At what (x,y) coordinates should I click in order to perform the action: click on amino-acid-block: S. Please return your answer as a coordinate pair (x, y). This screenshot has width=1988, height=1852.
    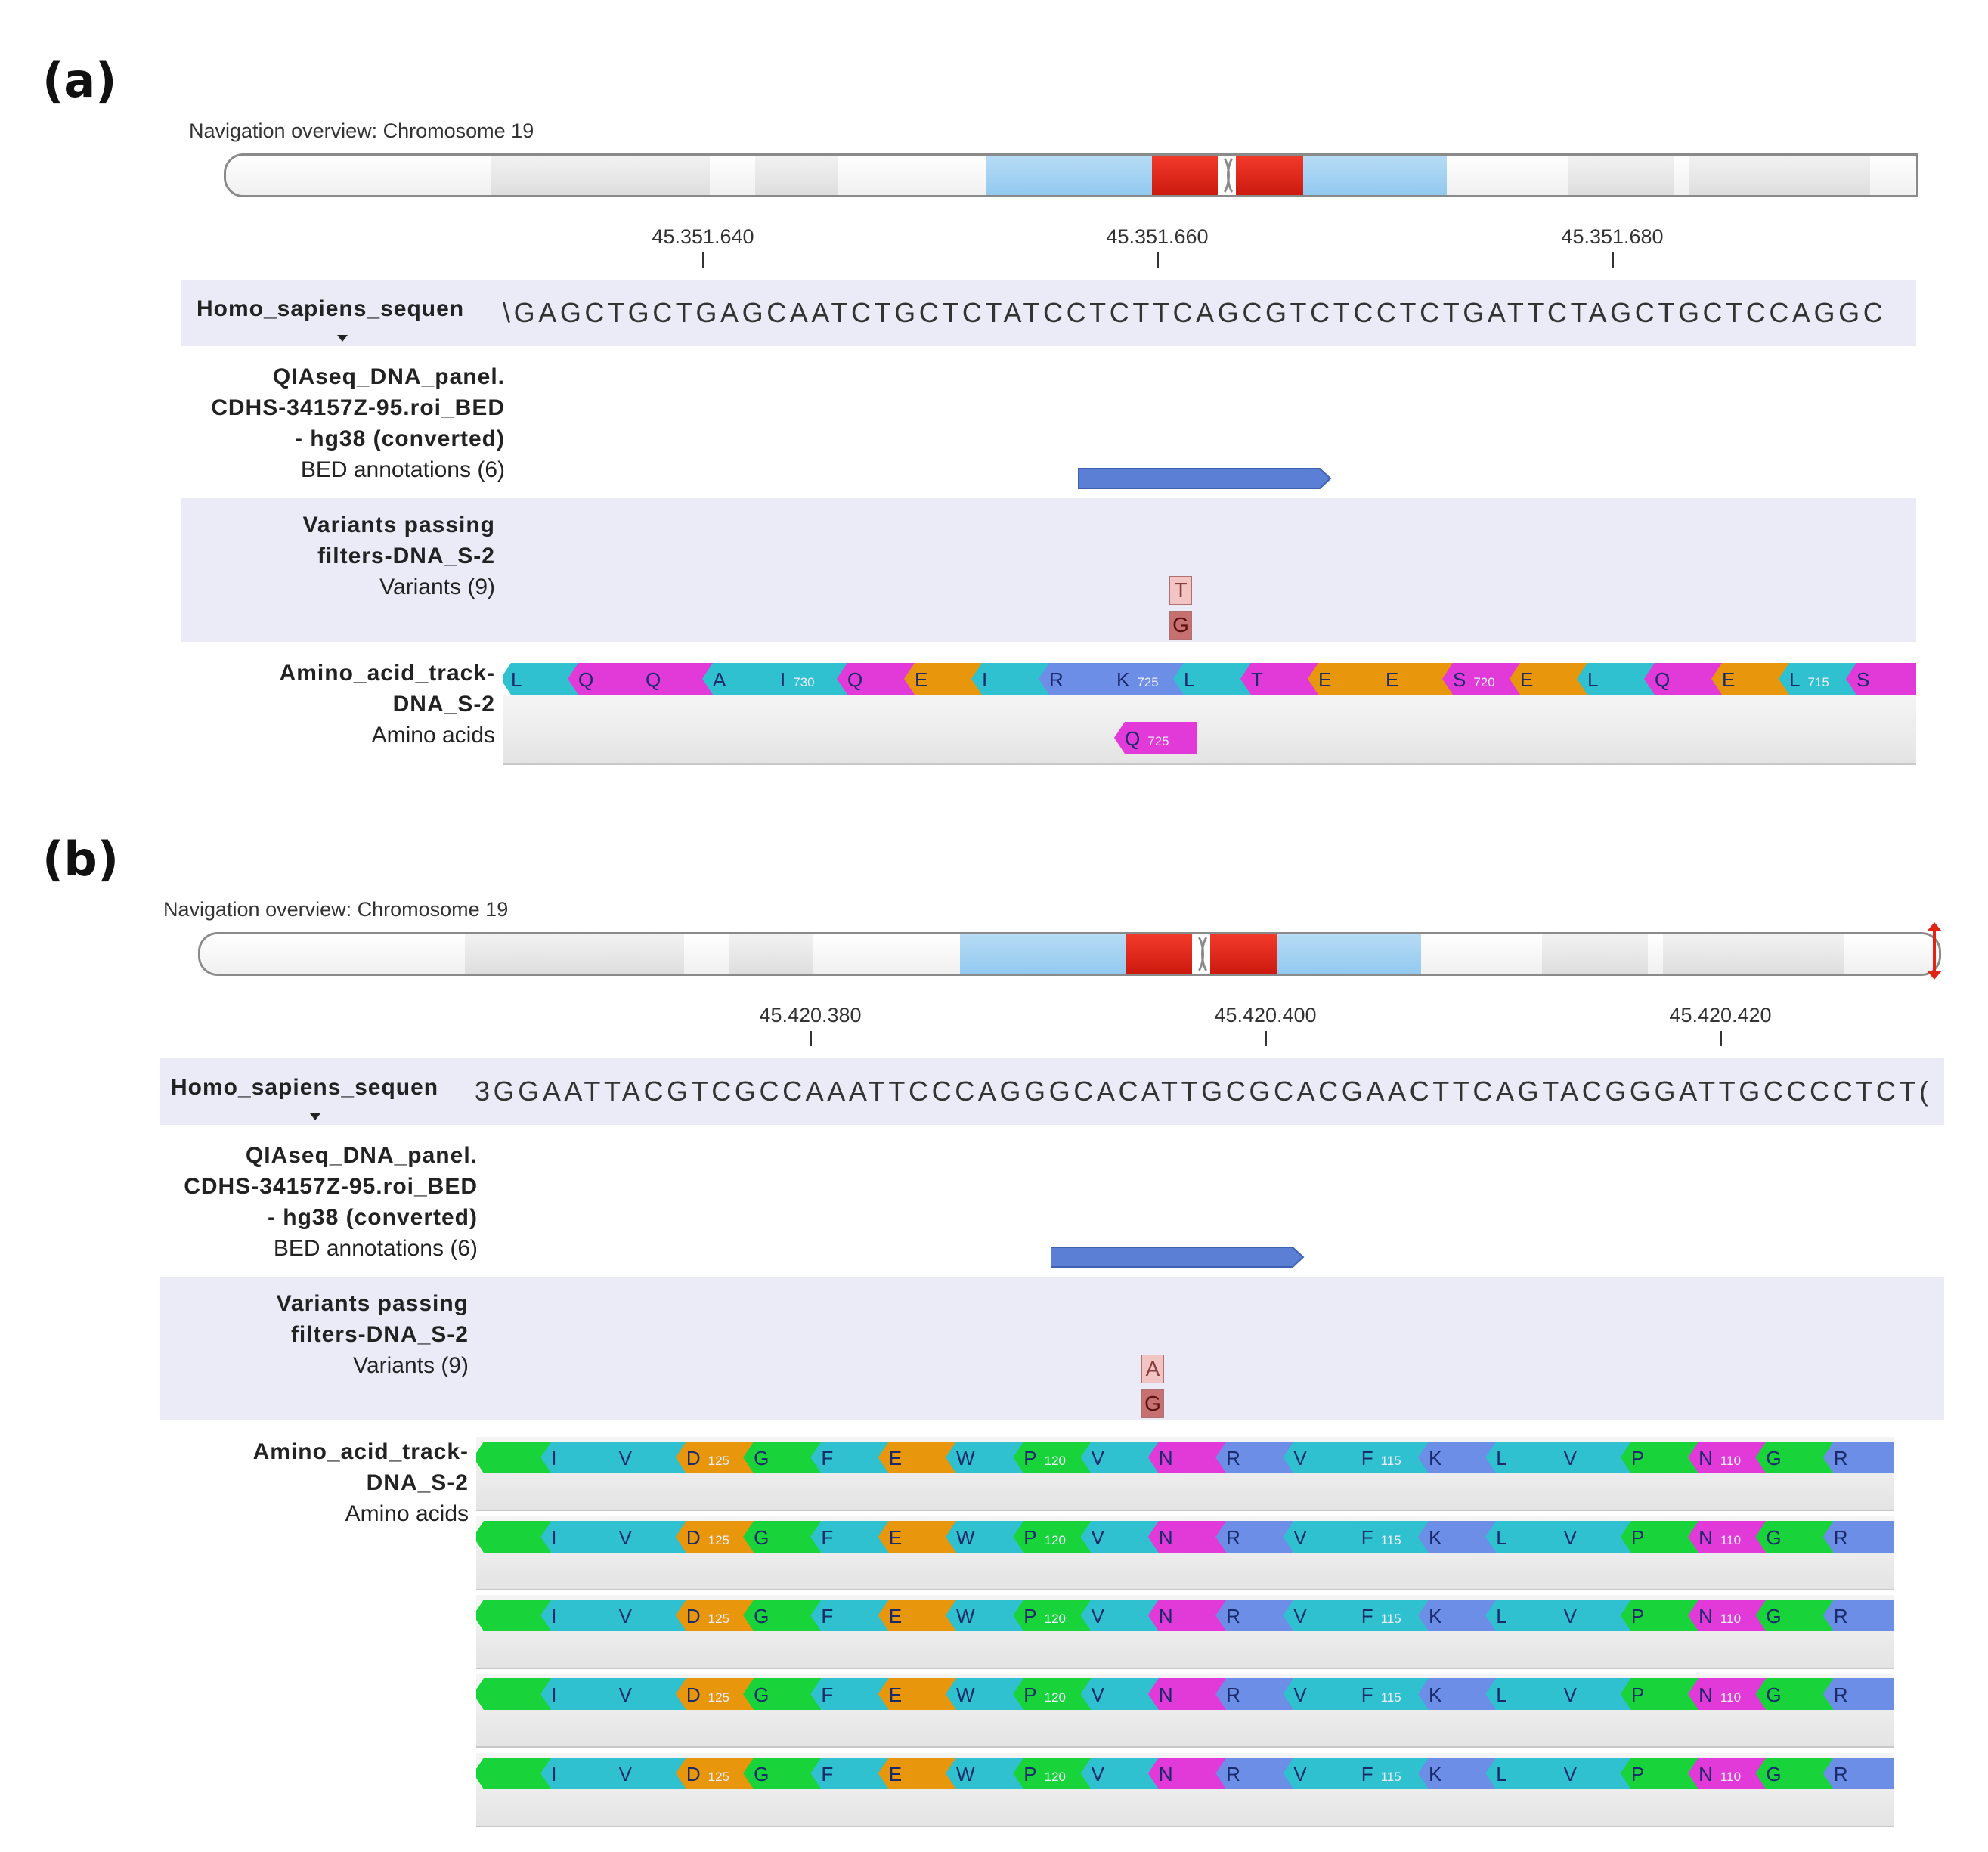
    Looking at the image, I should click on (1881, 679).